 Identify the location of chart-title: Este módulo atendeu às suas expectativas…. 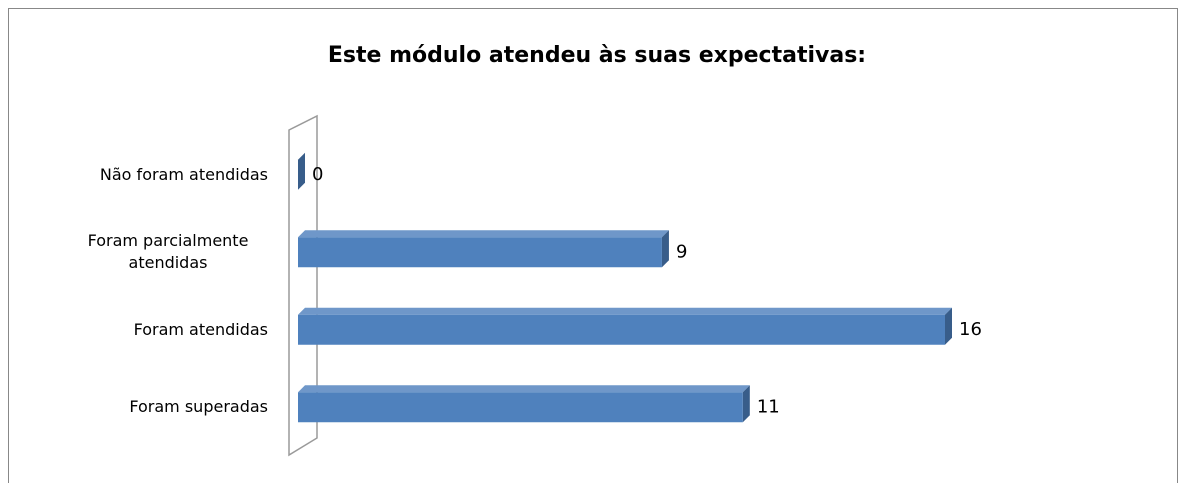
(597, 55).